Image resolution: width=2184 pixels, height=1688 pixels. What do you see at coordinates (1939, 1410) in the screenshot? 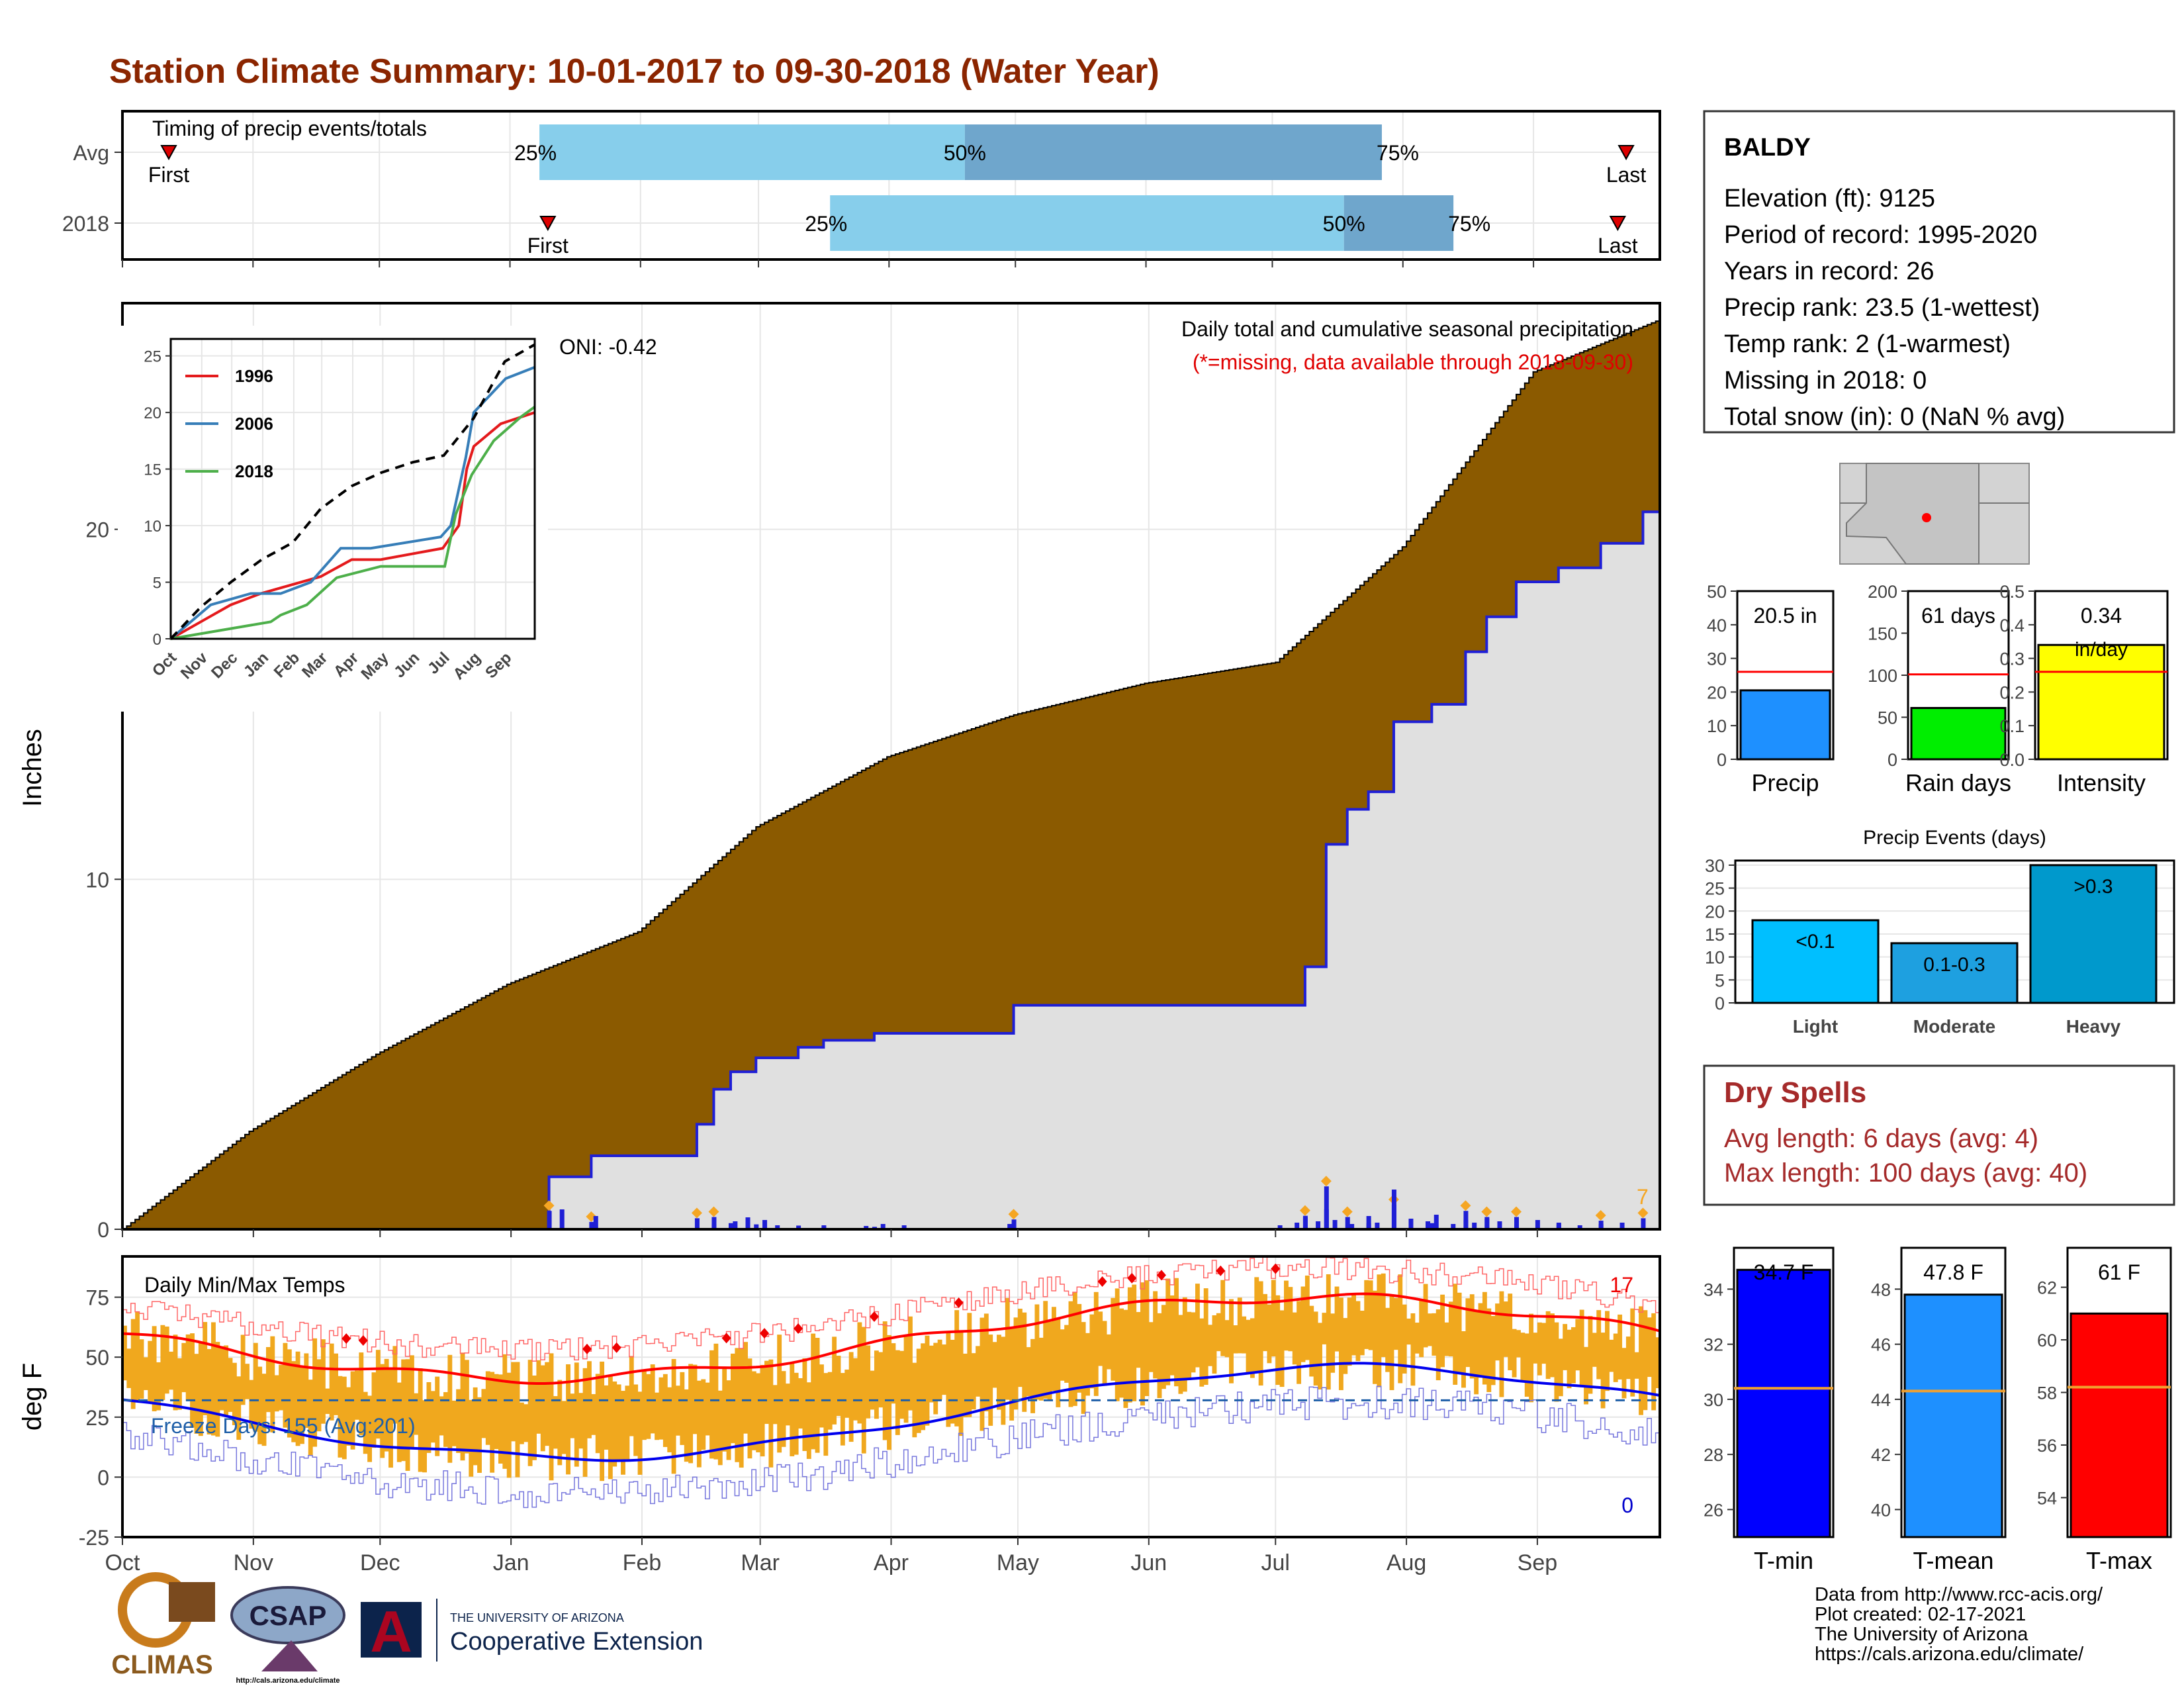
I see `temp-bar-t-mean: 47.8 F 48 46 44 42 40 T-mean` at bounding box center [1939, 1410].